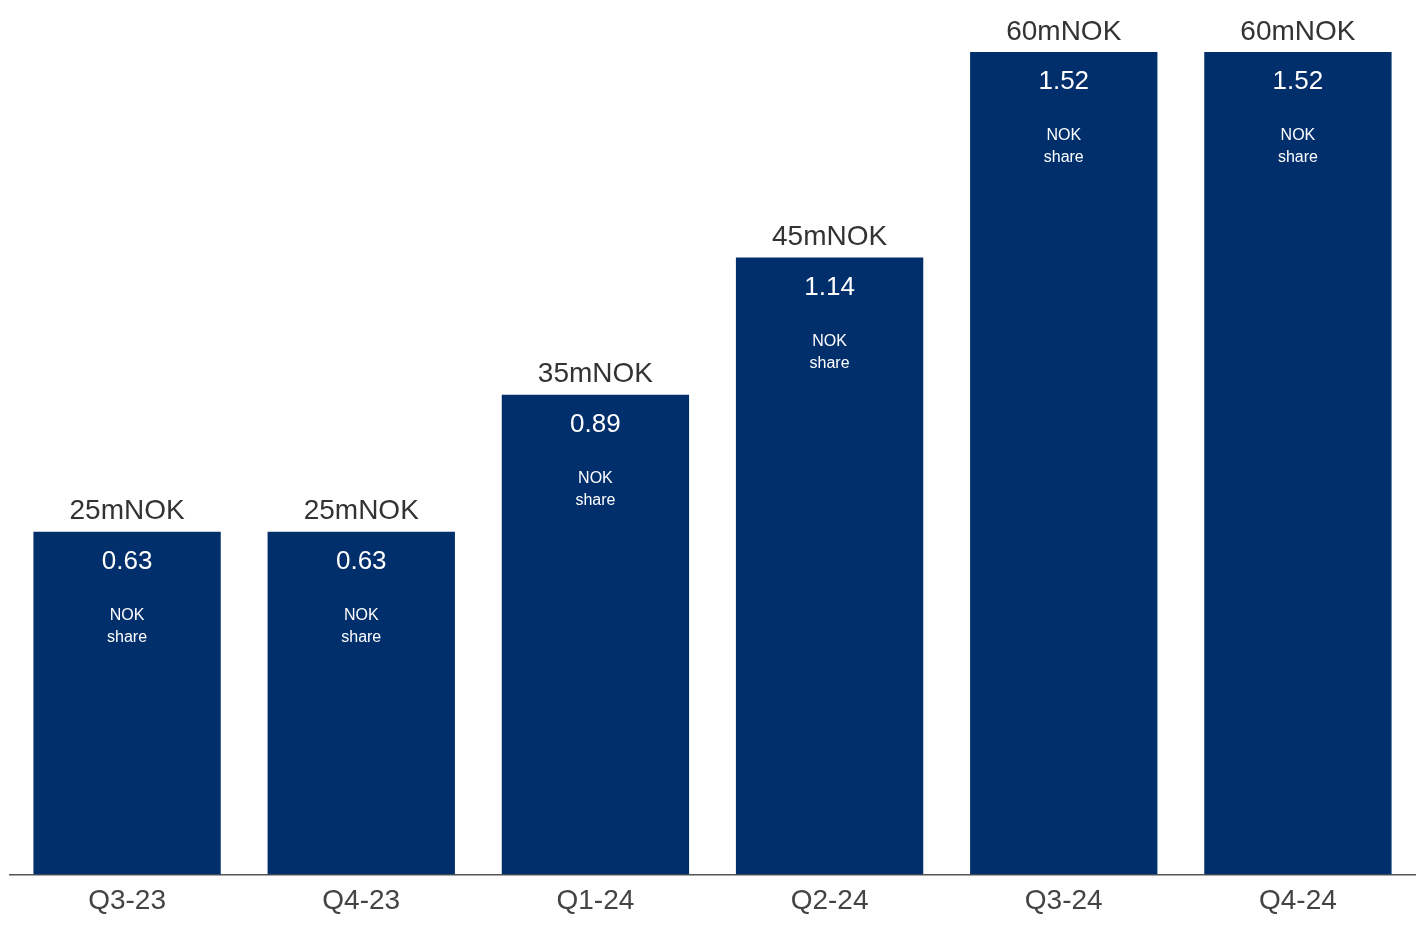 This screenshot has width=1425, height=936. What do you see at coordinates (595, 899) in the screenshot?
I see `x-tick-label: Q1-24` at bounding box center [595, 899].